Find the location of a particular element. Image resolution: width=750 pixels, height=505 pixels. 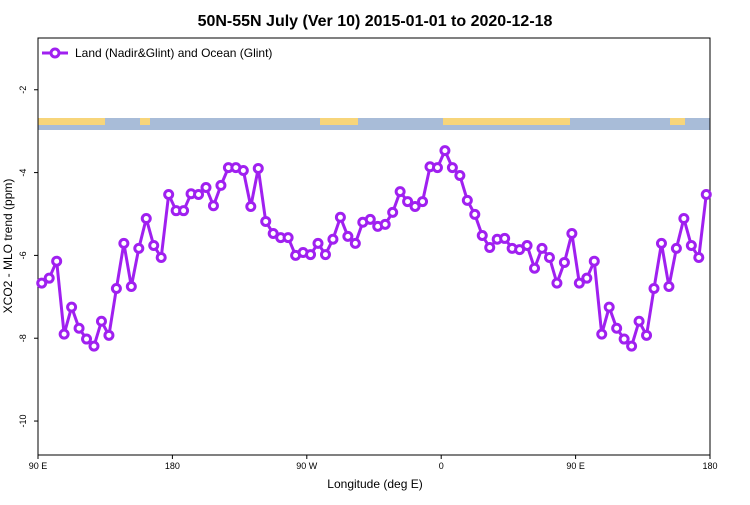

y-tick-label: -10 is located at coordinates (23, 421).